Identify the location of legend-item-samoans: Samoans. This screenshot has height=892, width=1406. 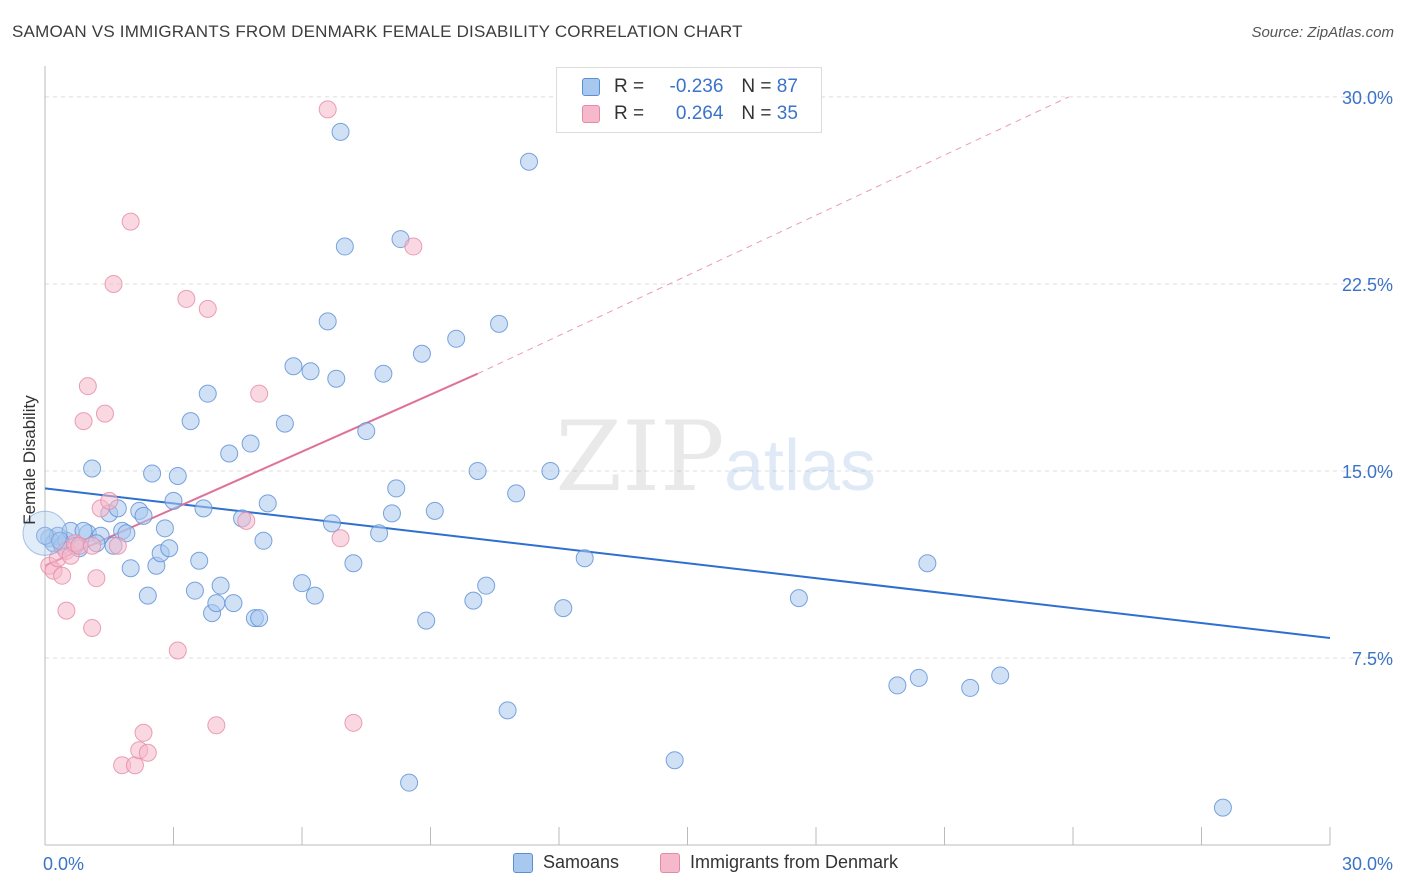
(566, 862).